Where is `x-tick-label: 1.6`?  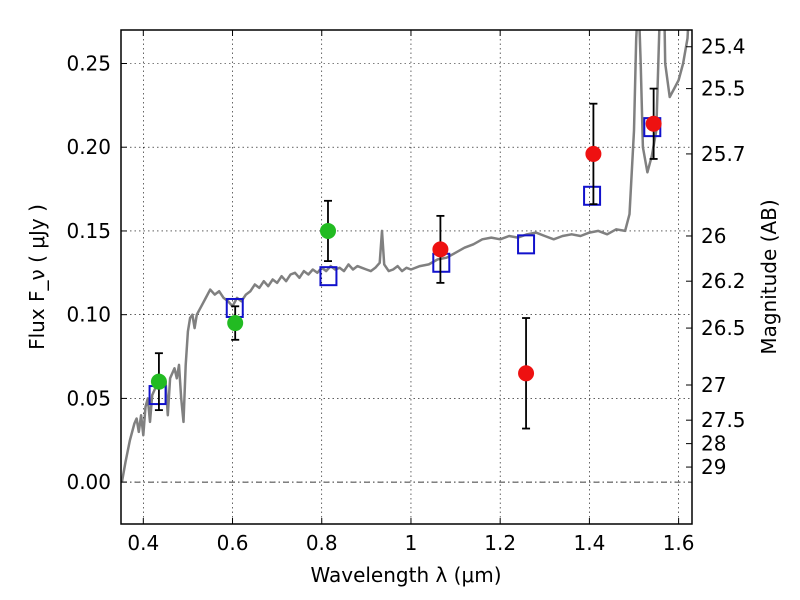 x-tick-label: 1.6 is located at coordinates (679, 543).